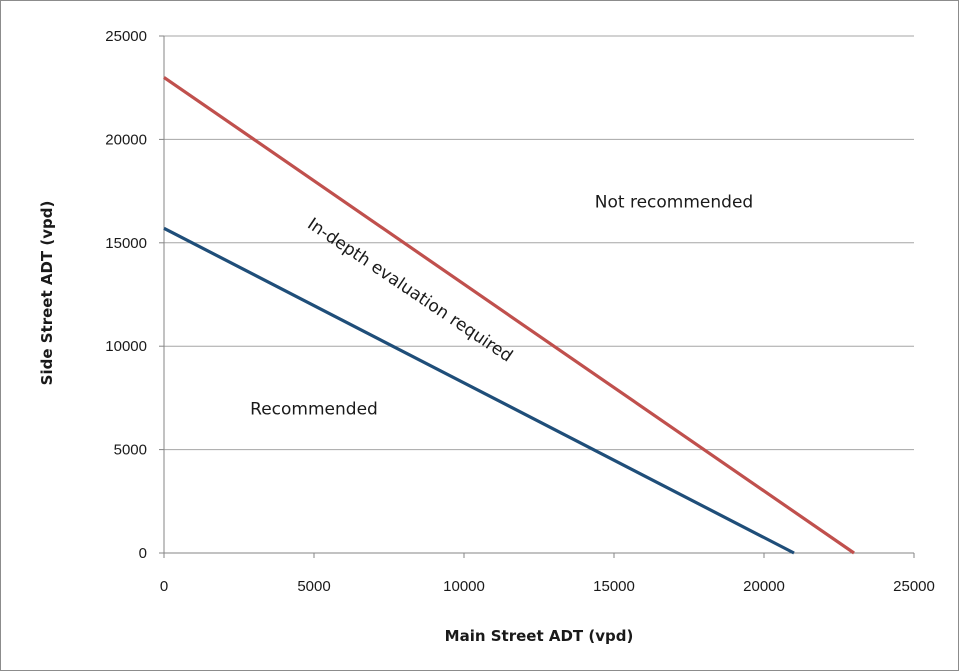 This screenshot has height=671, width=959. I want to click on annotation-recommended: Recommended, so click(314, 409).